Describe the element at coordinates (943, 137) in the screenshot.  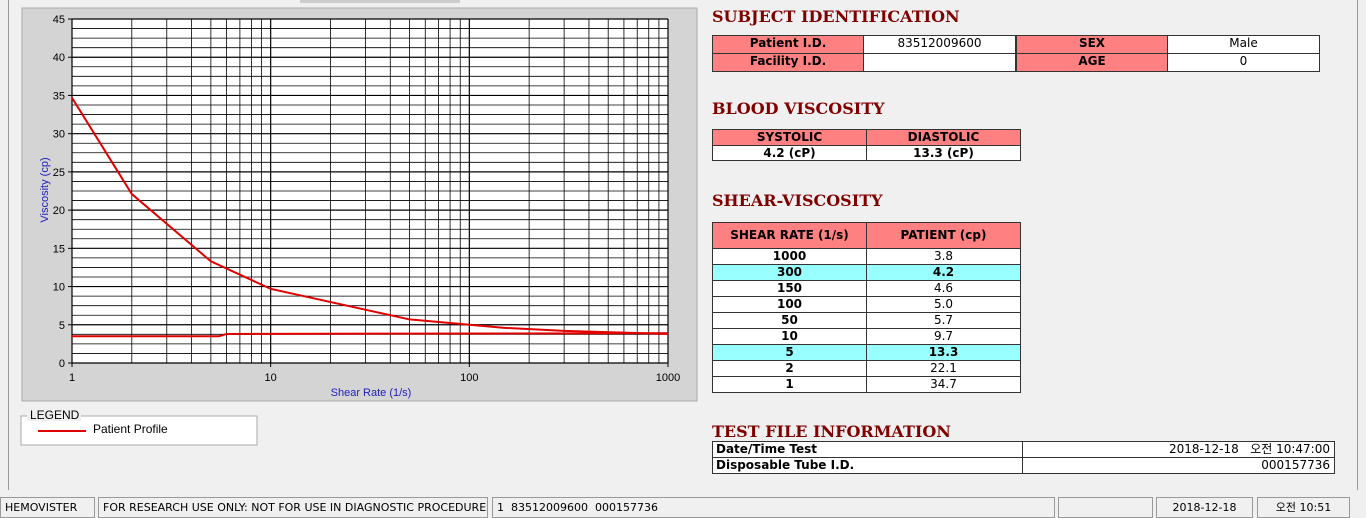
I see `column-header: DIASTOLIC` at that location.